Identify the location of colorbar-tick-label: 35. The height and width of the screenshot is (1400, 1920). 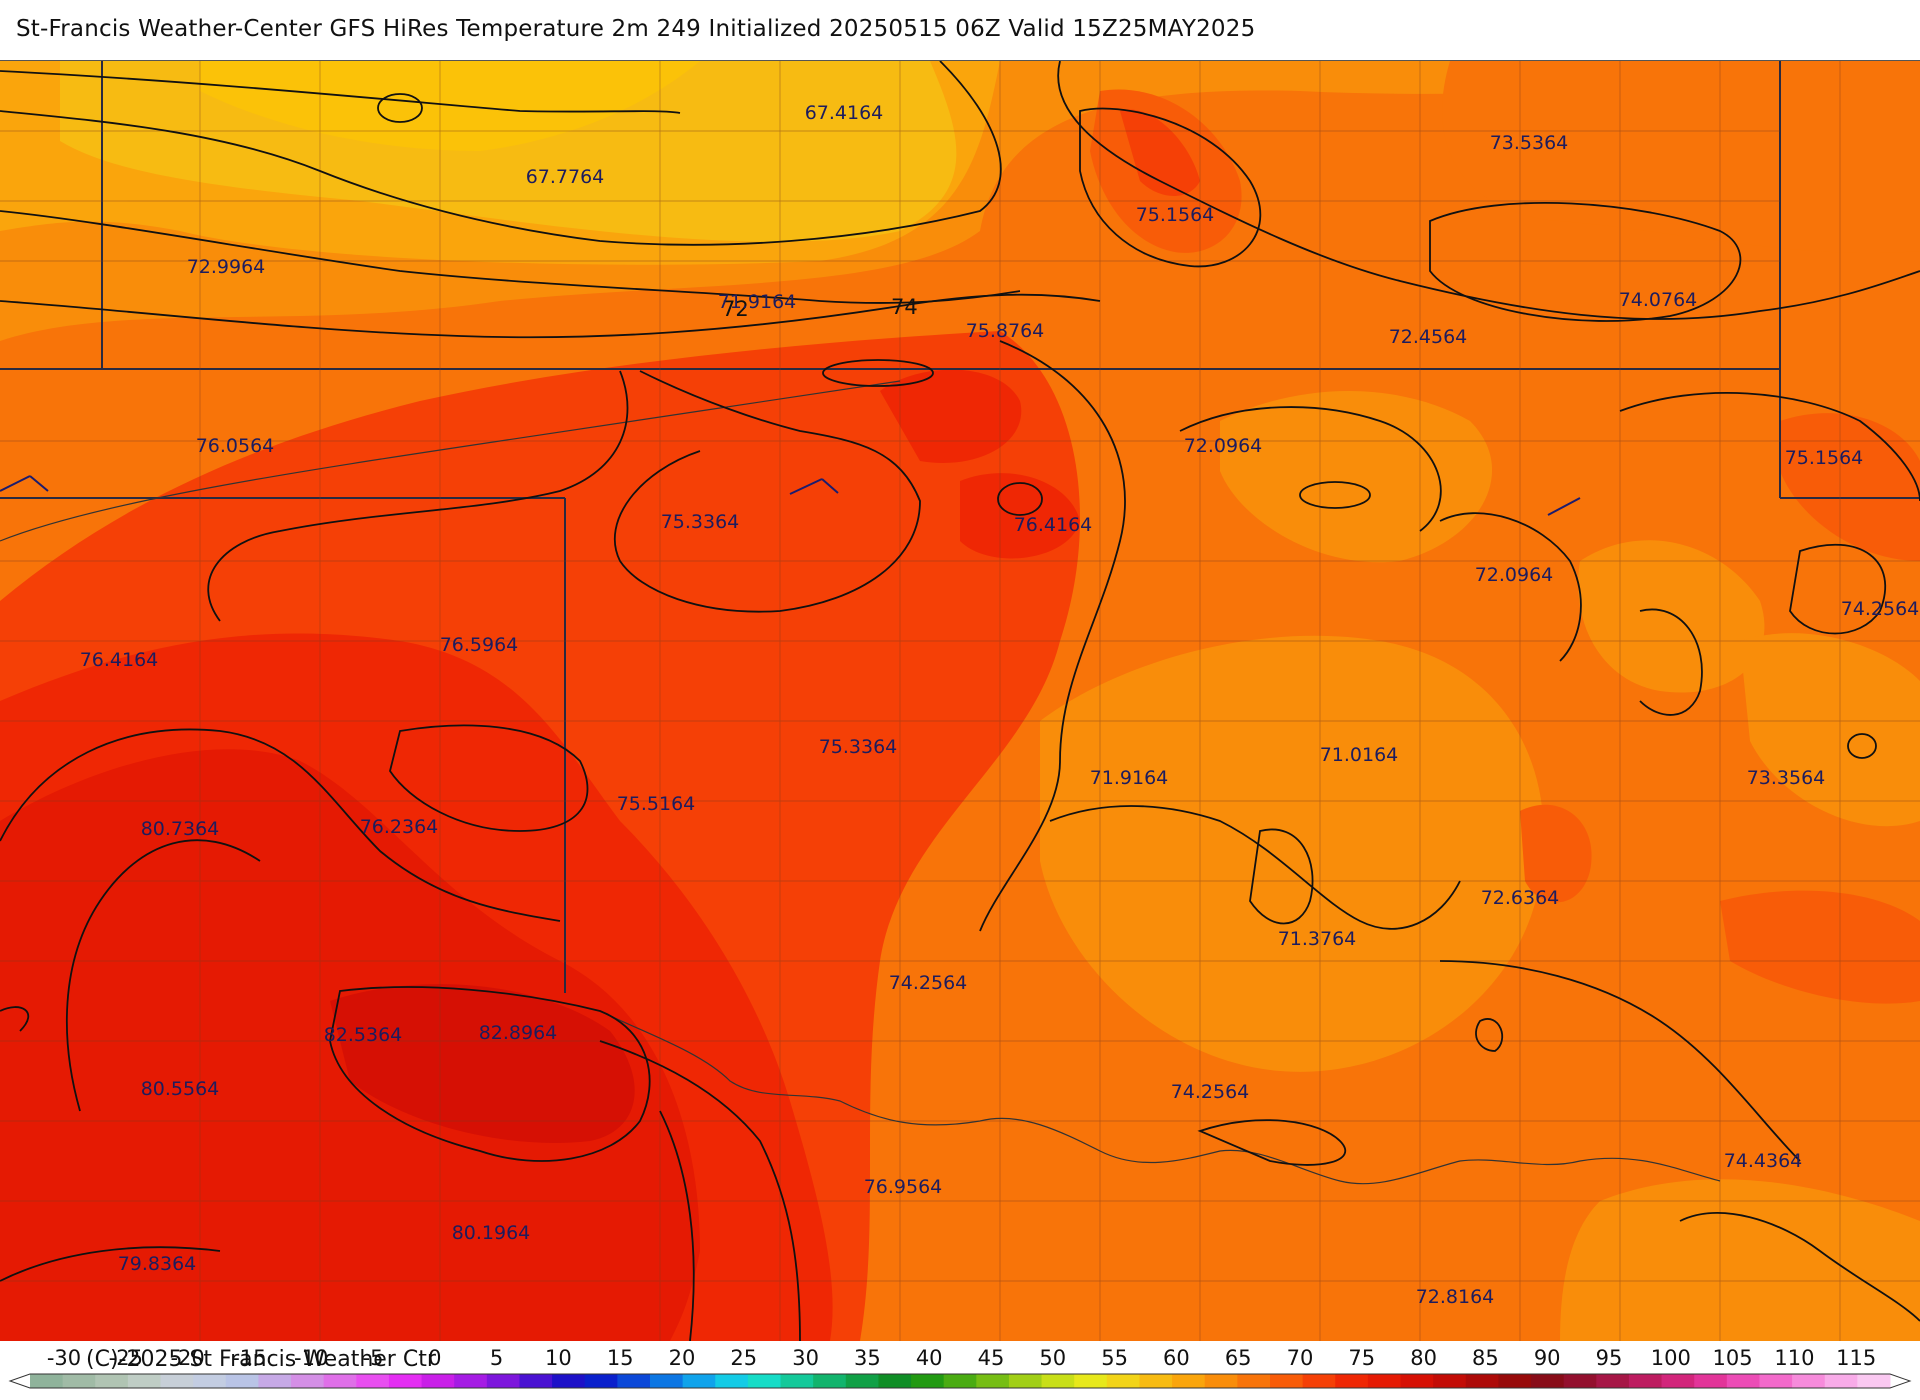
(867, 1358).